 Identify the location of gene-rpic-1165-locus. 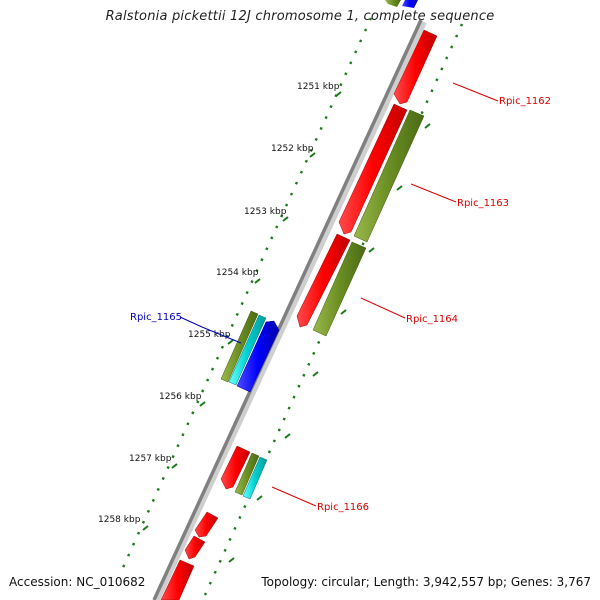
(239, 346).